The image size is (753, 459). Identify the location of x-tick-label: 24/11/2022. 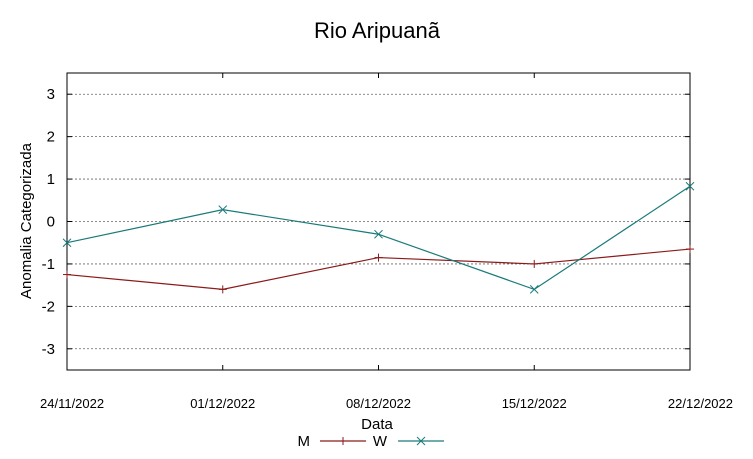
(72, 403).